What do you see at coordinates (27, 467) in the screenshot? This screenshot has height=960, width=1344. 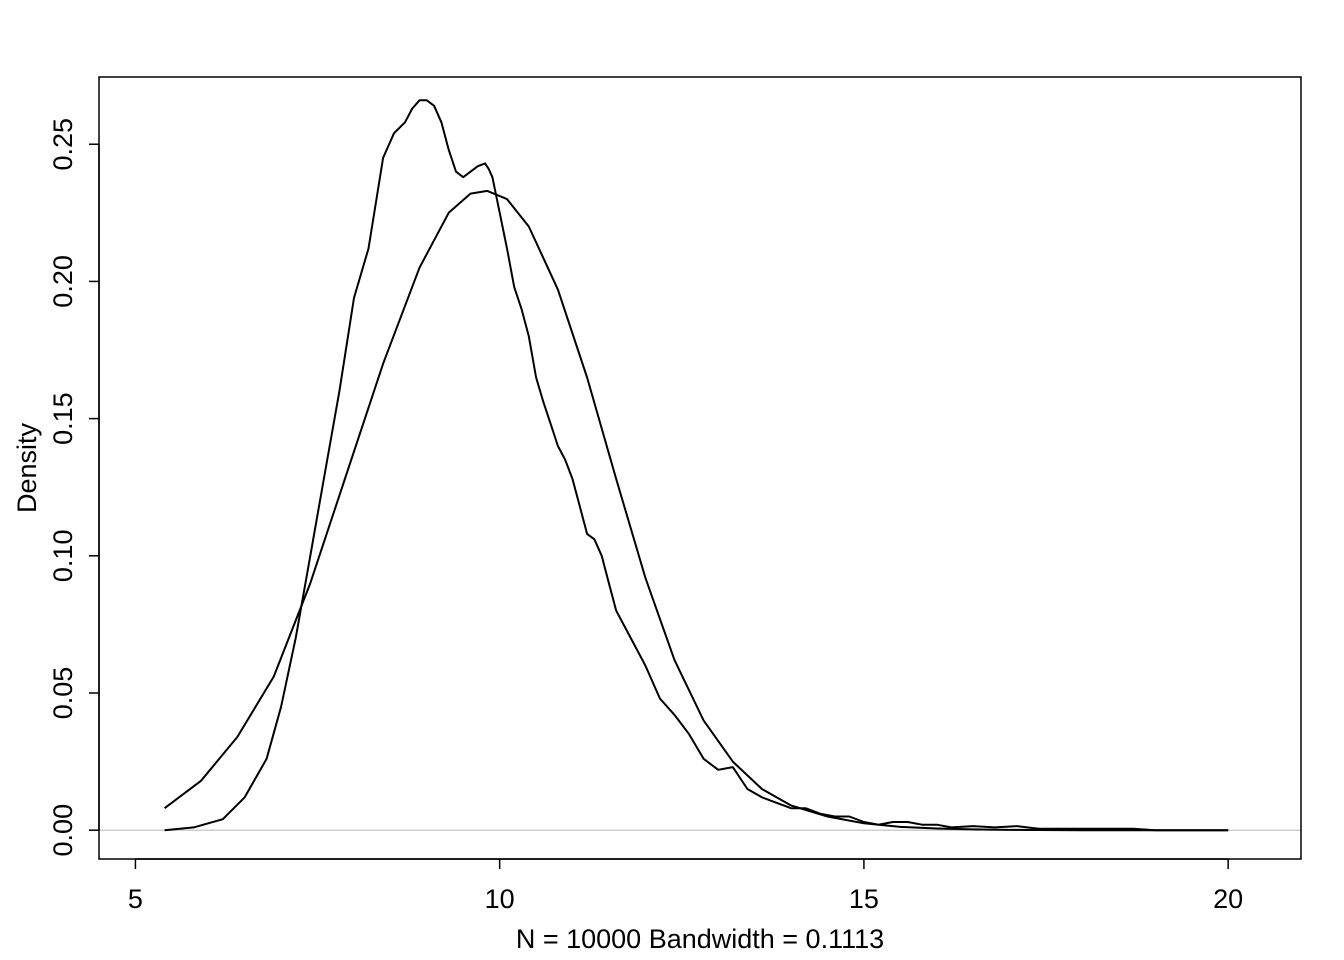 I see `y-axis-label: Density` at bounding box center [27, 467].